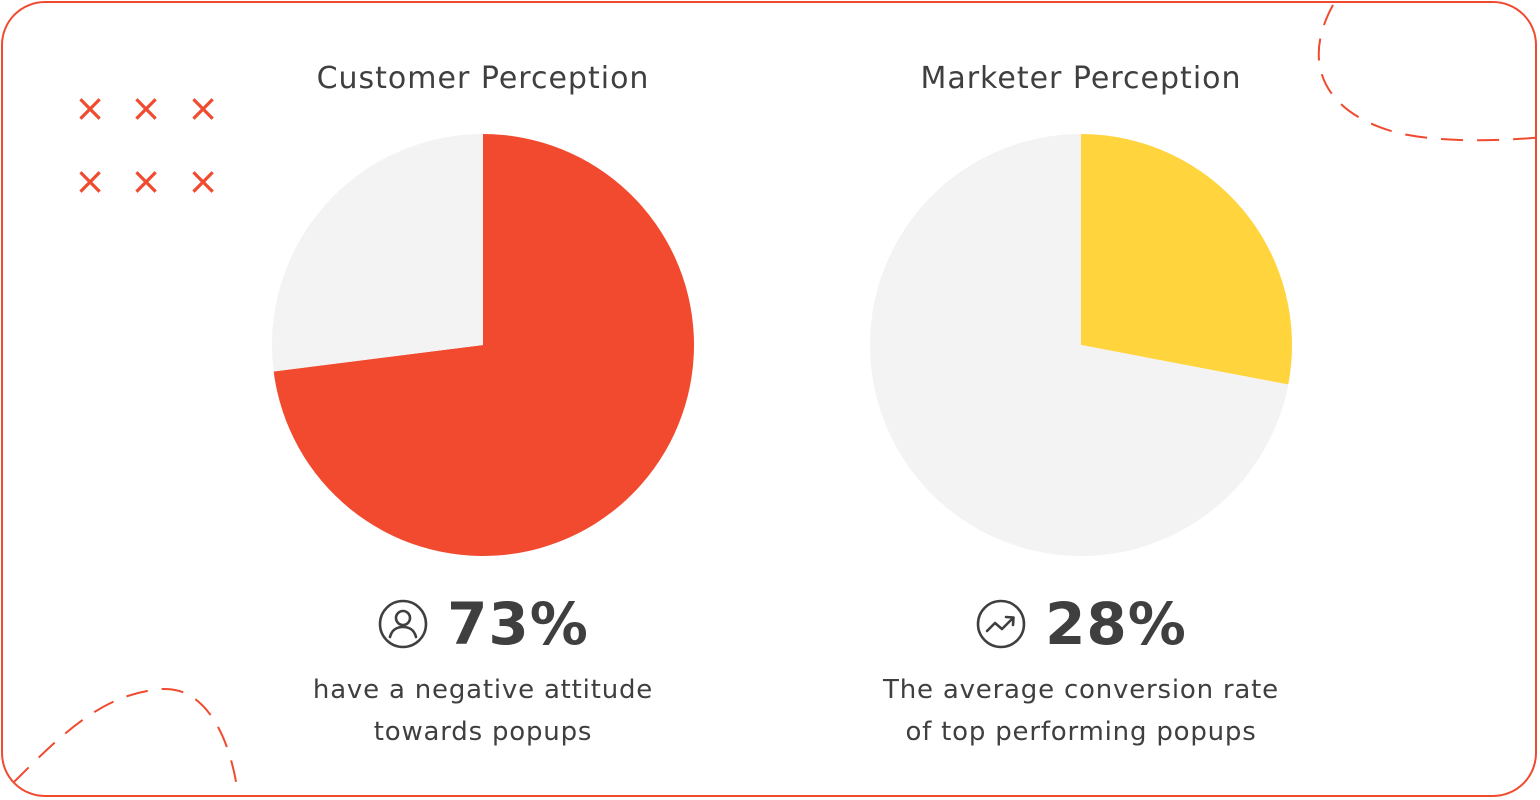 This screenshot has width=1540, height=800. I want to click on customer-pie-chart, so click(483, 345).